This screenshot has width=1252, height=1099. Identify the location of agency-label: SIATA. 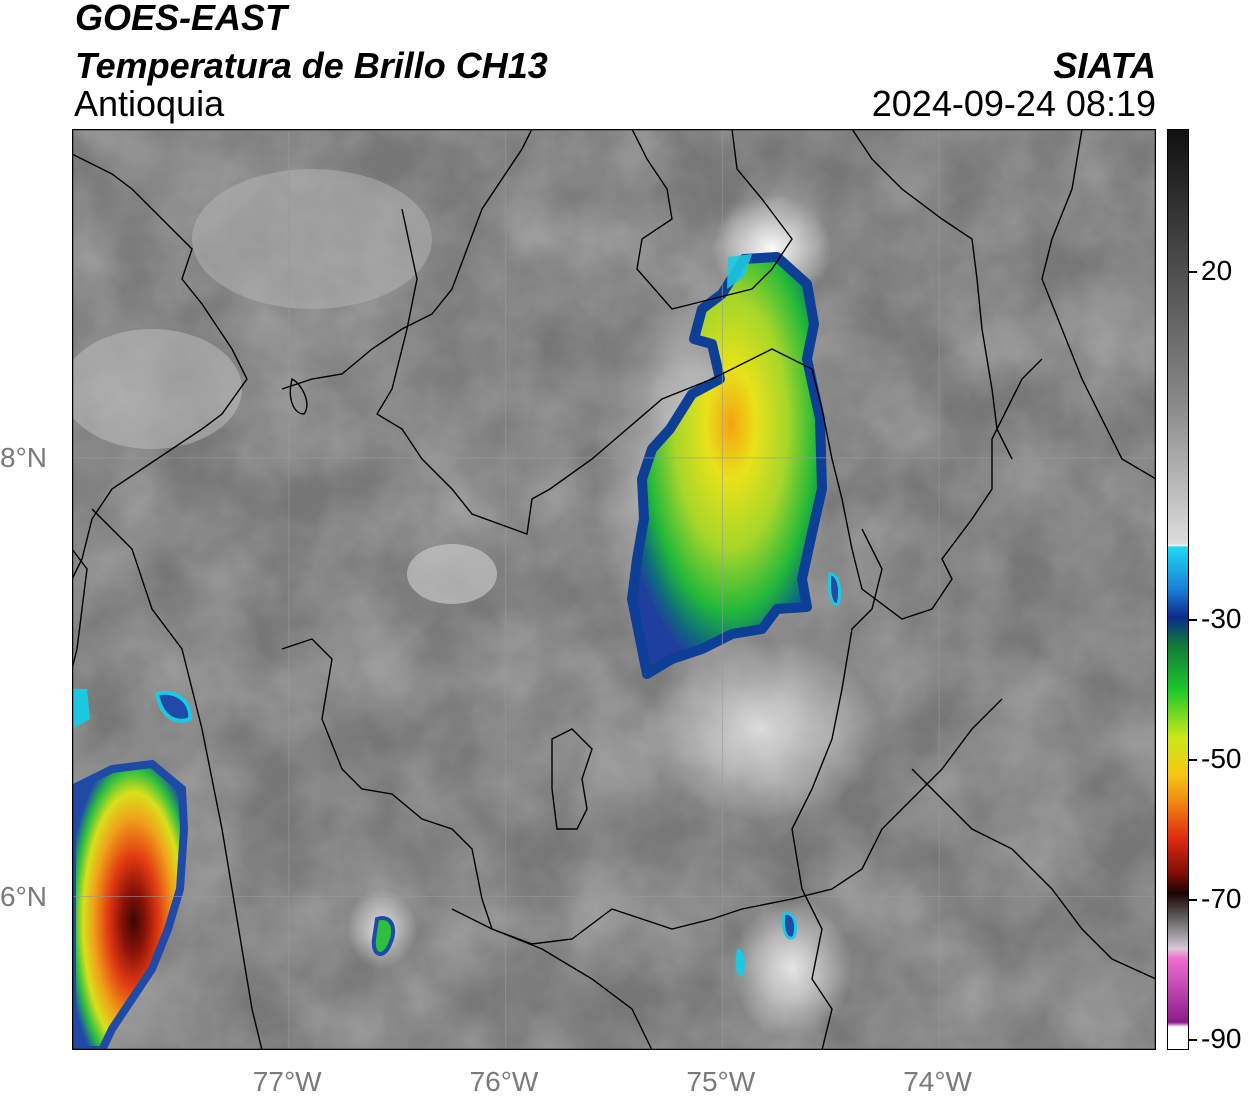
(1104, 65).